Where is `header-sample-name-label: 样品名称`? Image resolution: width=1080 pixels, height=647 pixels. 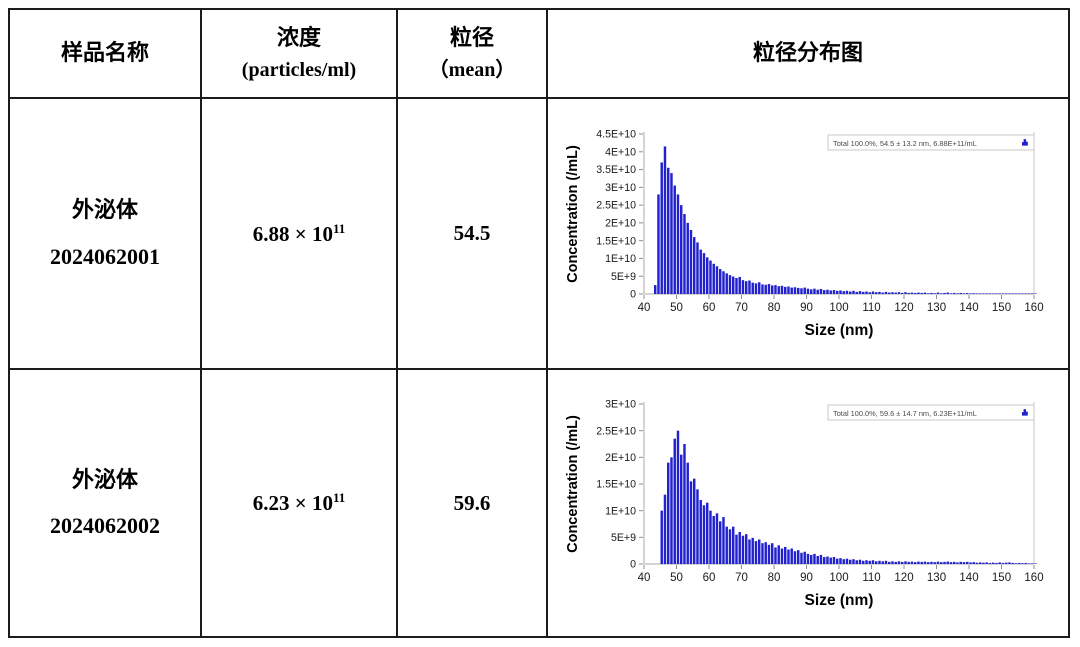
header-sample-name-label: 样品名称 is located at coordinates (104, 53).